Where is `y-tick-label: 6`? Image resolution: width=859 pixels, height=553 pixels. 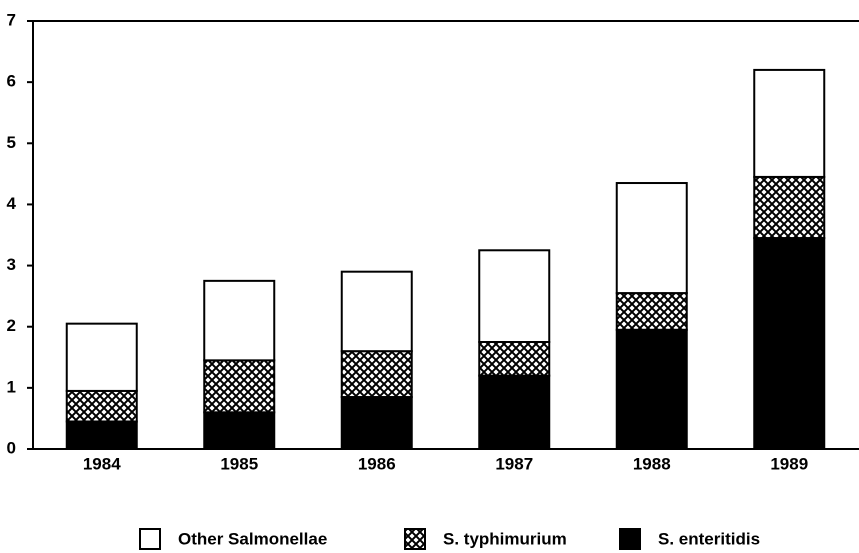
y-tick-label: 6 is located at coordinates (11, 81).